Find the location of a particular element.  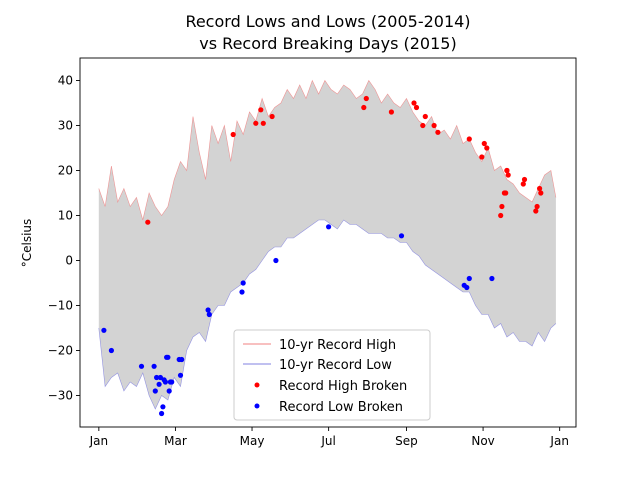

chart-subtitle: vs Record Breaking Days (2015) is located at coordinates (327, 43).